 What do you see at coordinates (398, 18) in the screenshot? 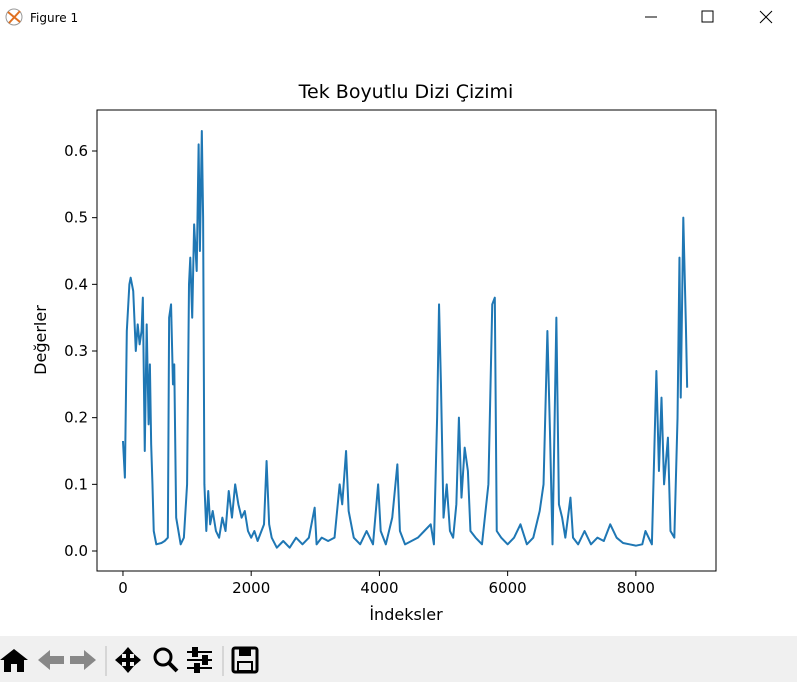
I see `title-bar` at bounding box center [398, 18].